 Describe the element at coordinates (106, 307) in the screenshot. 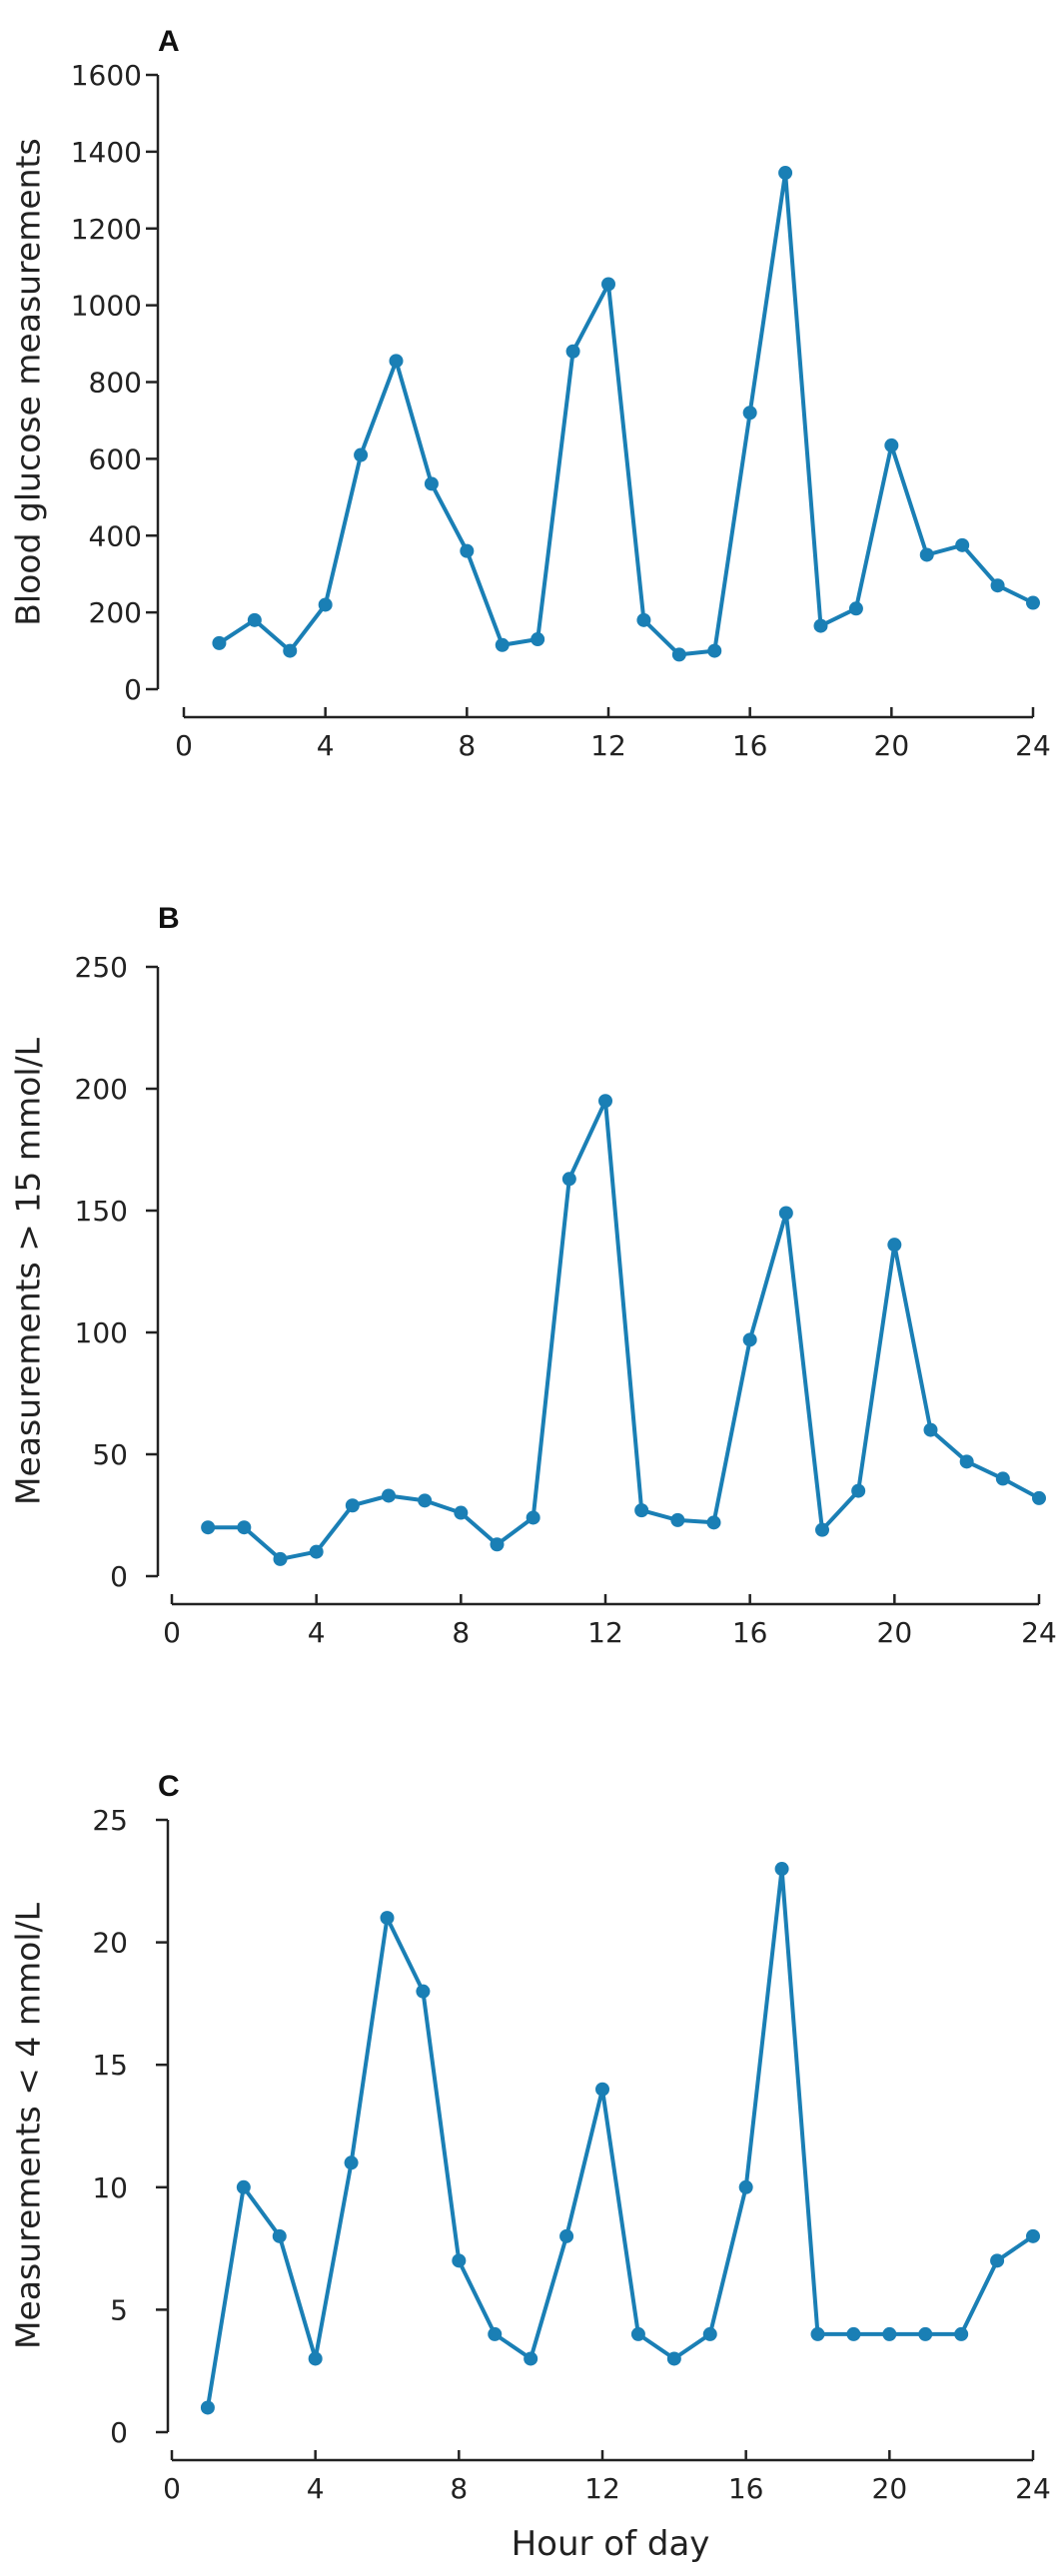

I see `y-tick-label: 1000` at that location.